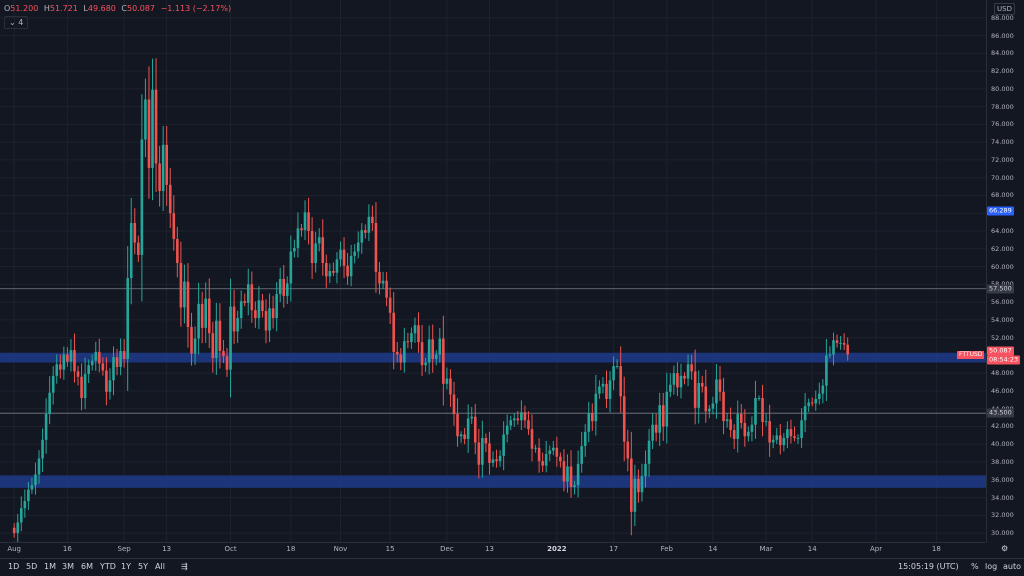 Image resolution: width=1024 pixels, height=576 pixels. I want to click on price-tick-label: 68.000, so click(1002, 195).